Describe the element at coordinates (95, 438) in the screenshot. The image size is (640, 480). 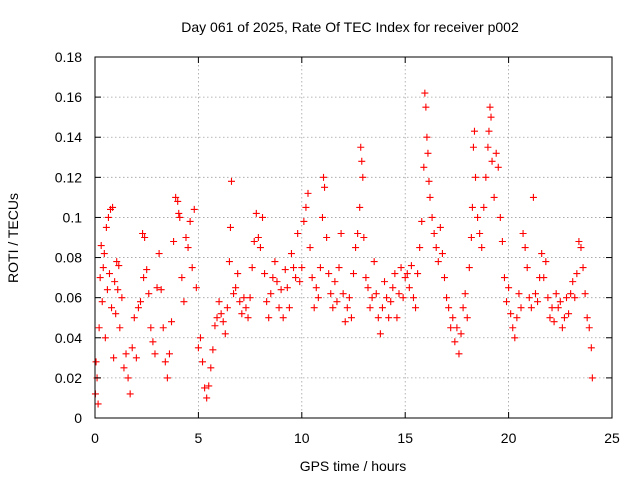
I see `x-tick-label: 0` at that location.